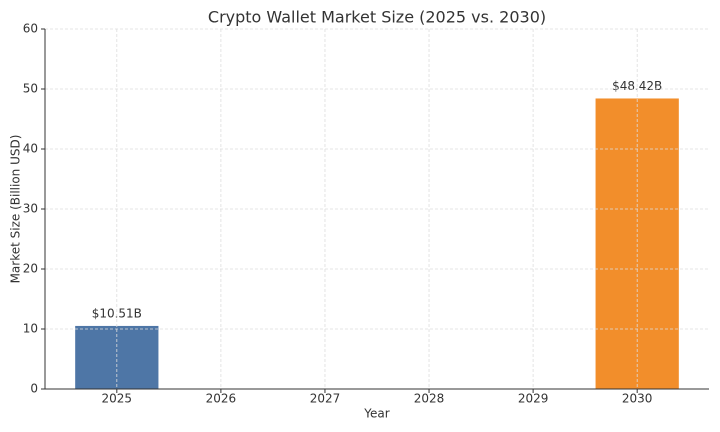 The width and height of the screenshot is (720, 432). What do you see at coordinates (376, 414) in the screenshot?
I see `x-axis-label: Year` at bounding box center [376, 414].